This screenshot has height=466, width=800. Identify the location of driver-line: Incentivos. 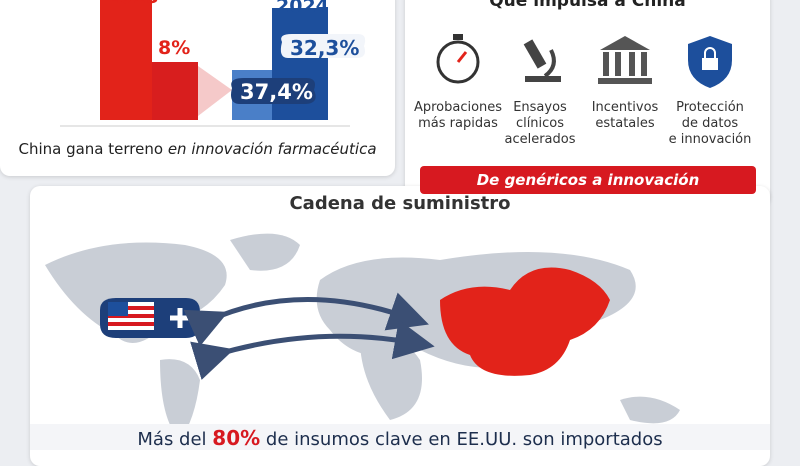
(625, 107).